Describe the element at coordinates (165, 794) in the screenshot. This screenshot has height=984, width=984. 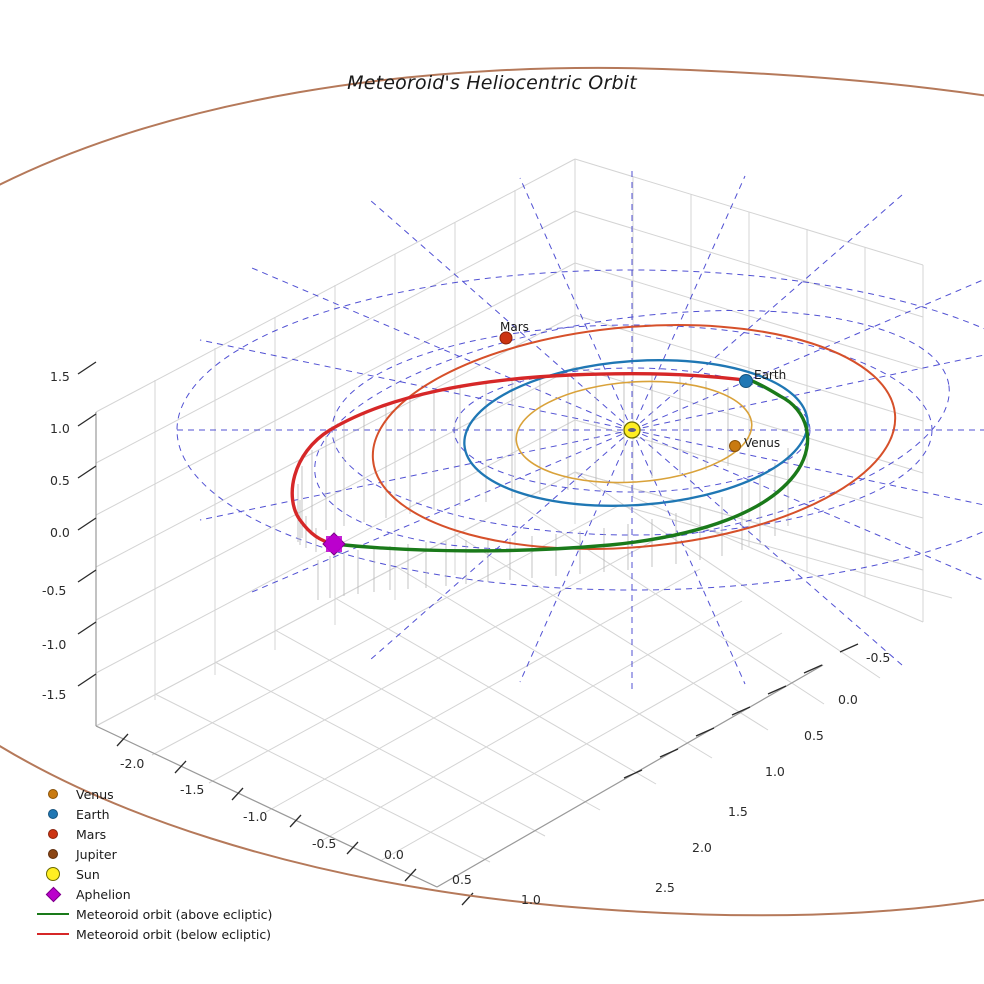
I see `legend-item-venus: Venus` at that location.